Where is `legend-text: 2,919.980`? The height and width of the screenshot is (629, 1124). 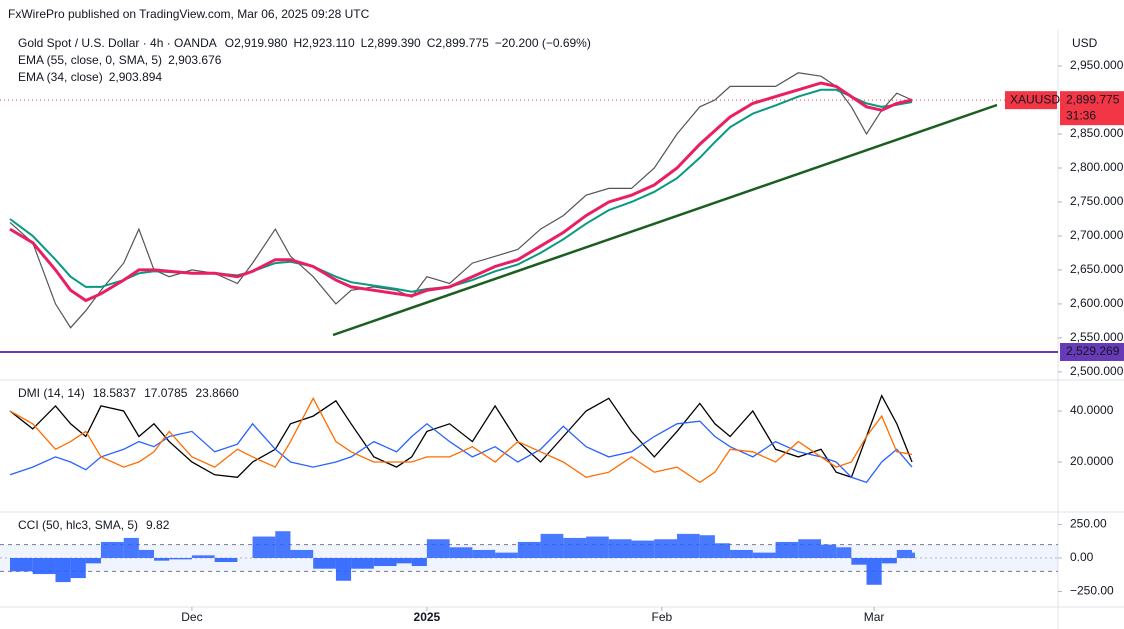
legend-text: 2,919.980 is located at coordinates (261, 43).